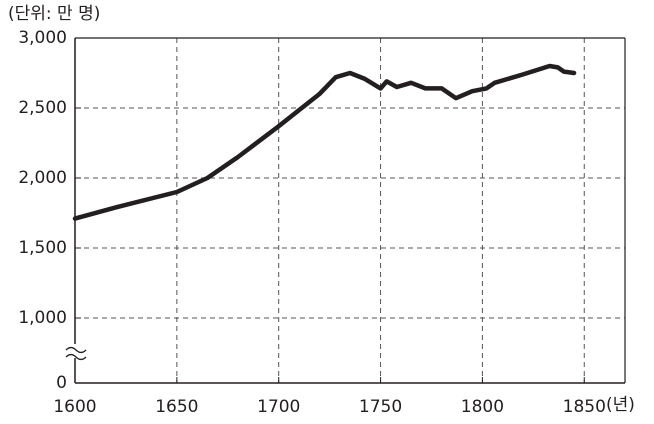  I want to click on y-unit-label: (단위: 만 명), so click(54, 14).